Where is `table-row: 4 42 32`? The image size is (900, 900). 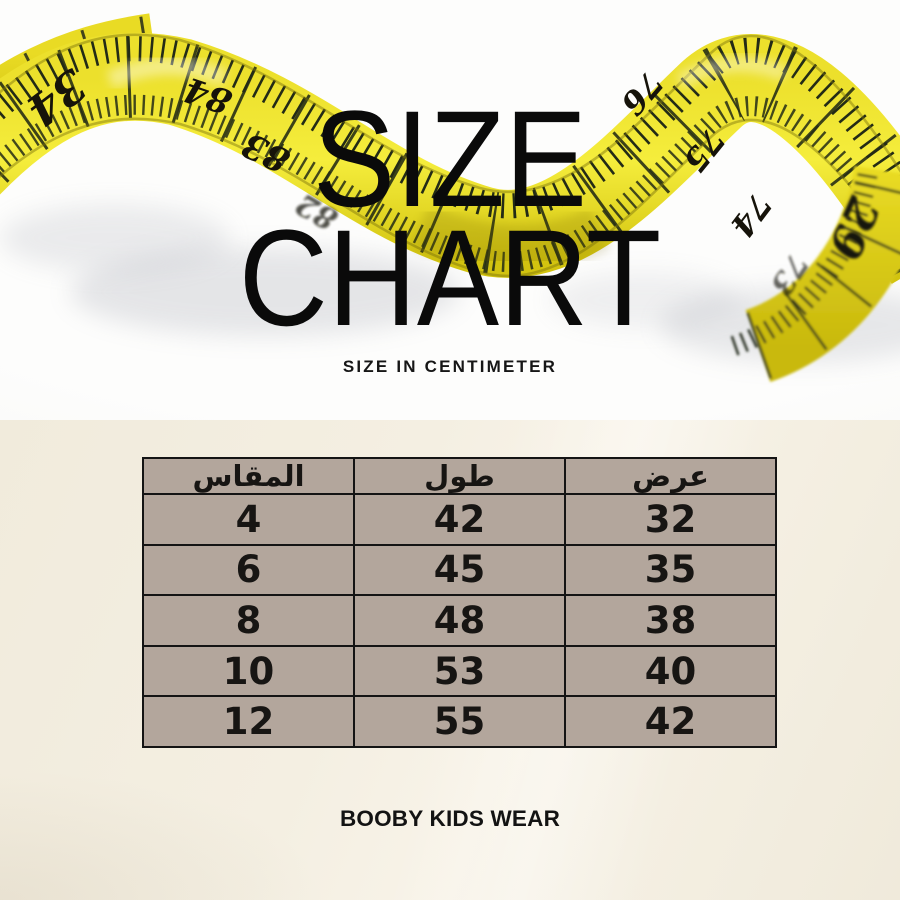
table-row: 4 42 32 is located at coordinates (459, 519).